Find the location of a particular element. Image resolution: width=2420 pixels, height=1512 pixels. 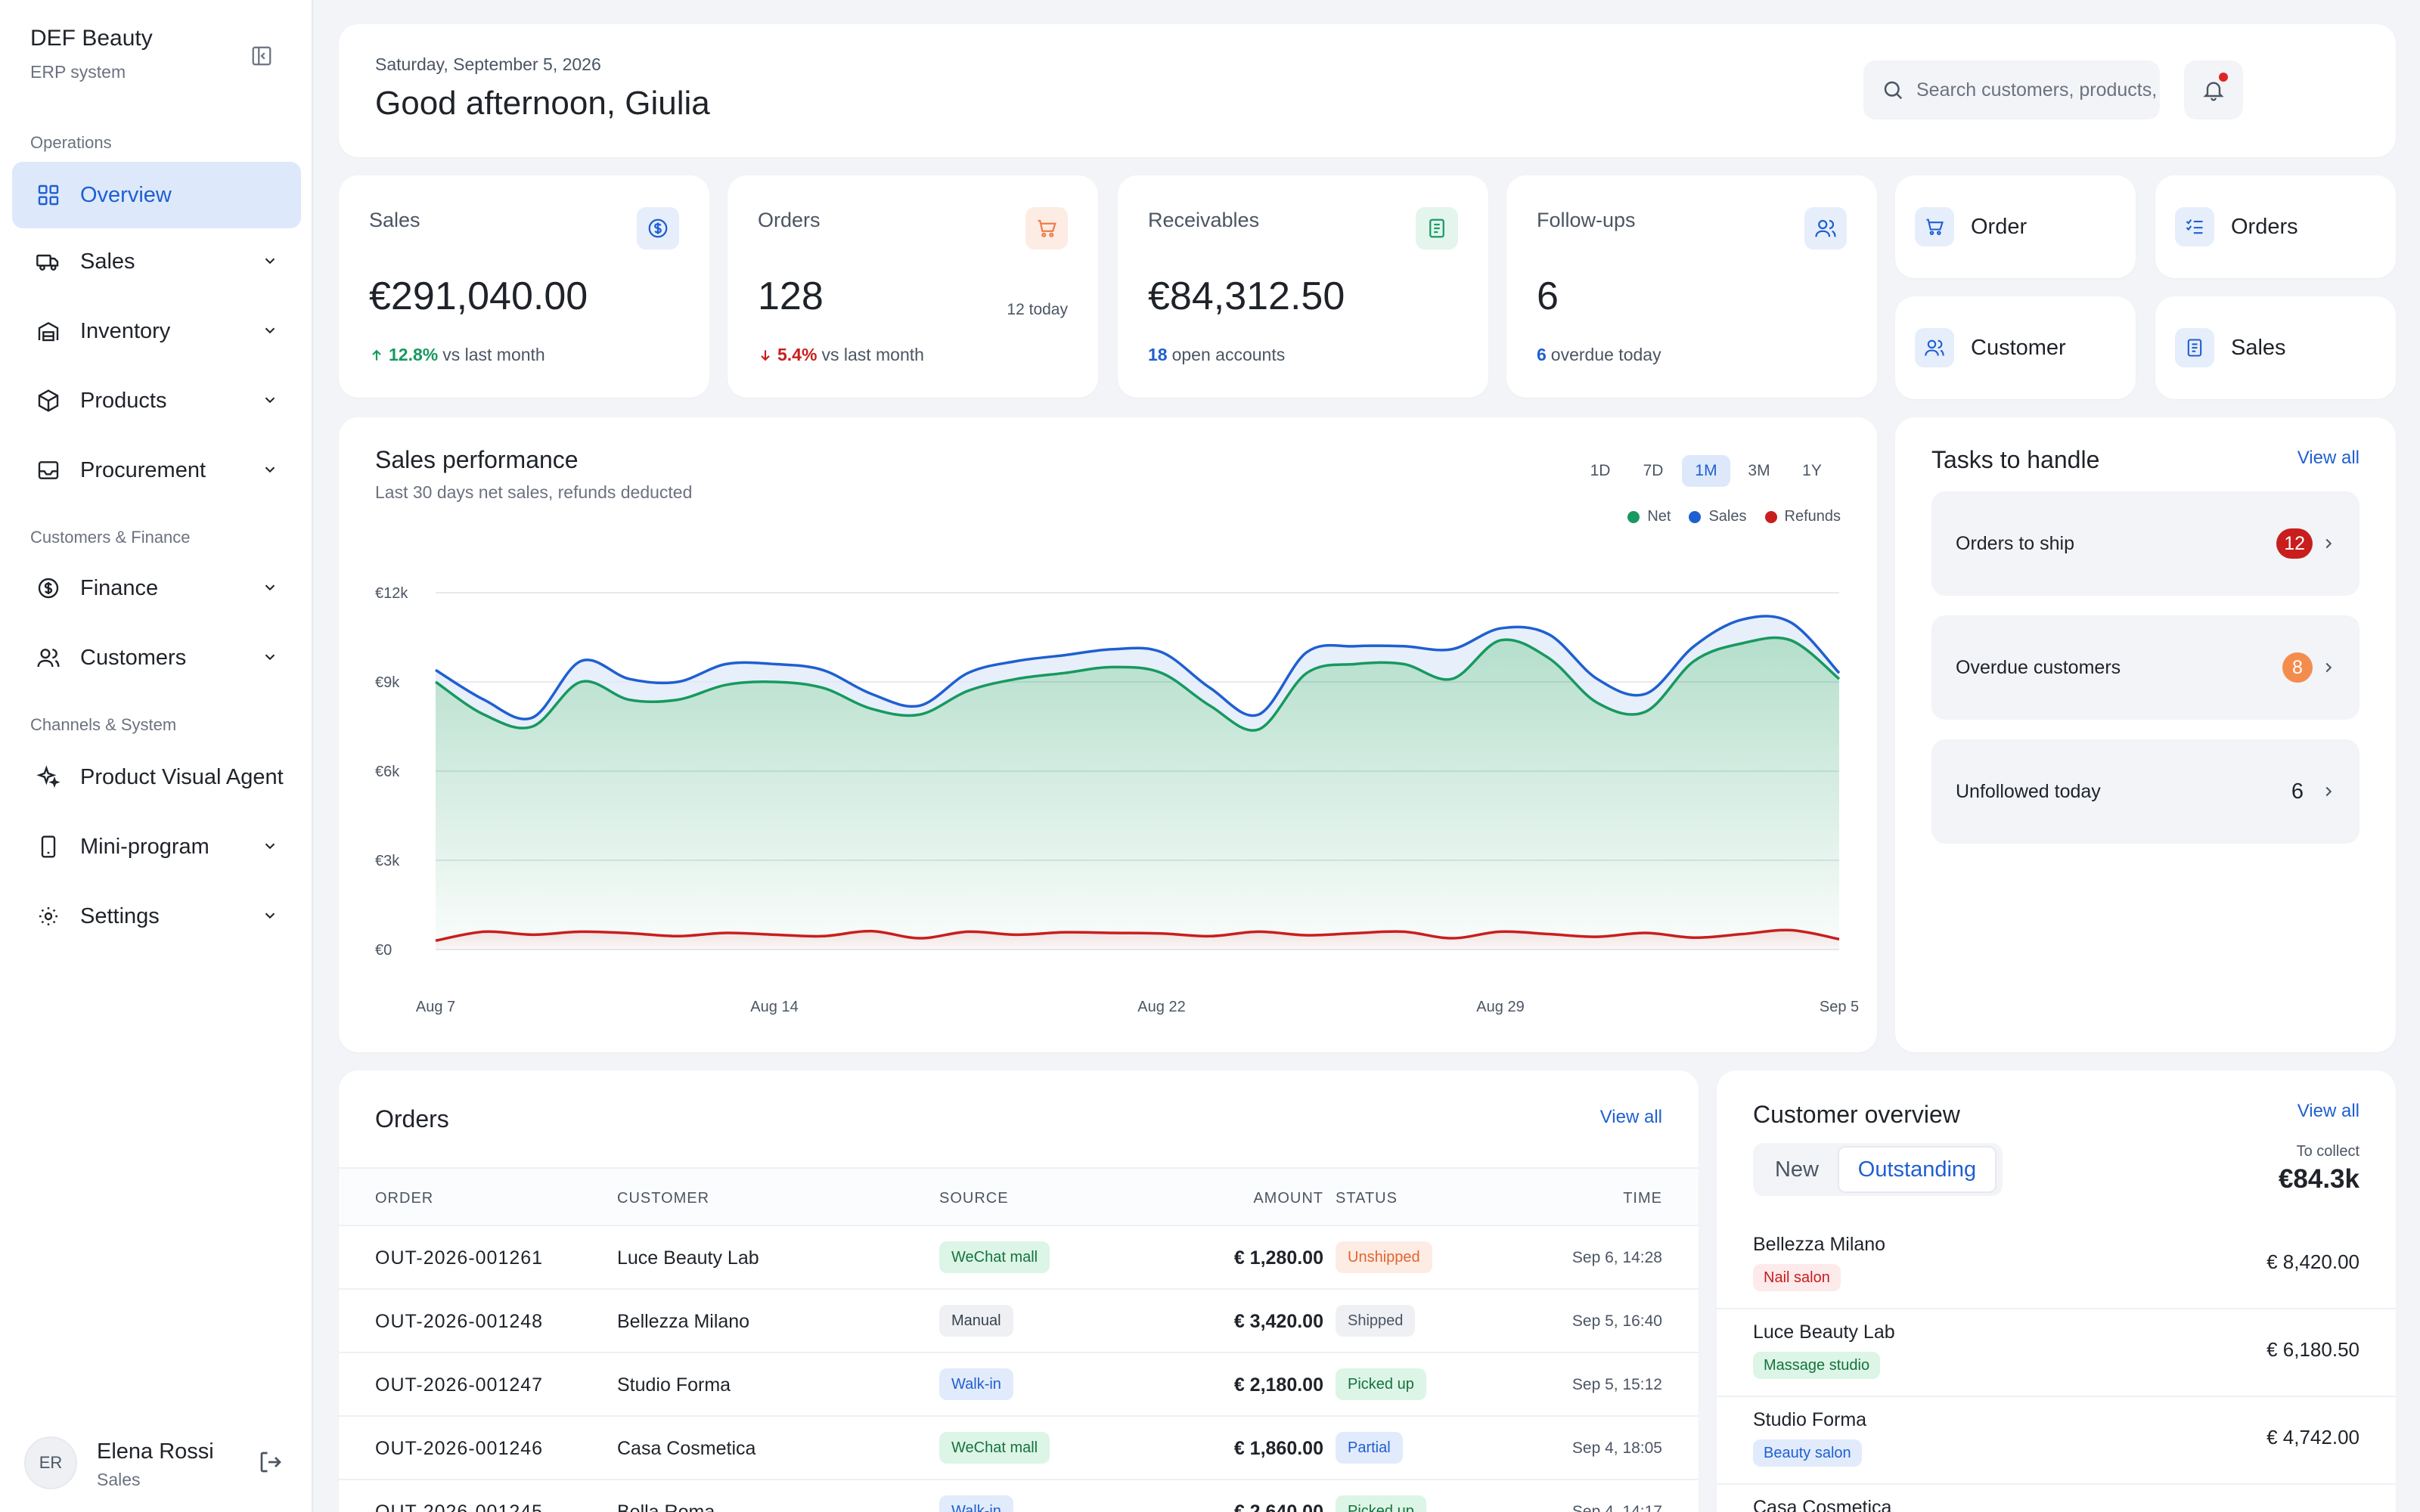

quick-action-customer: Customer is located at coordinates (2015, 347).